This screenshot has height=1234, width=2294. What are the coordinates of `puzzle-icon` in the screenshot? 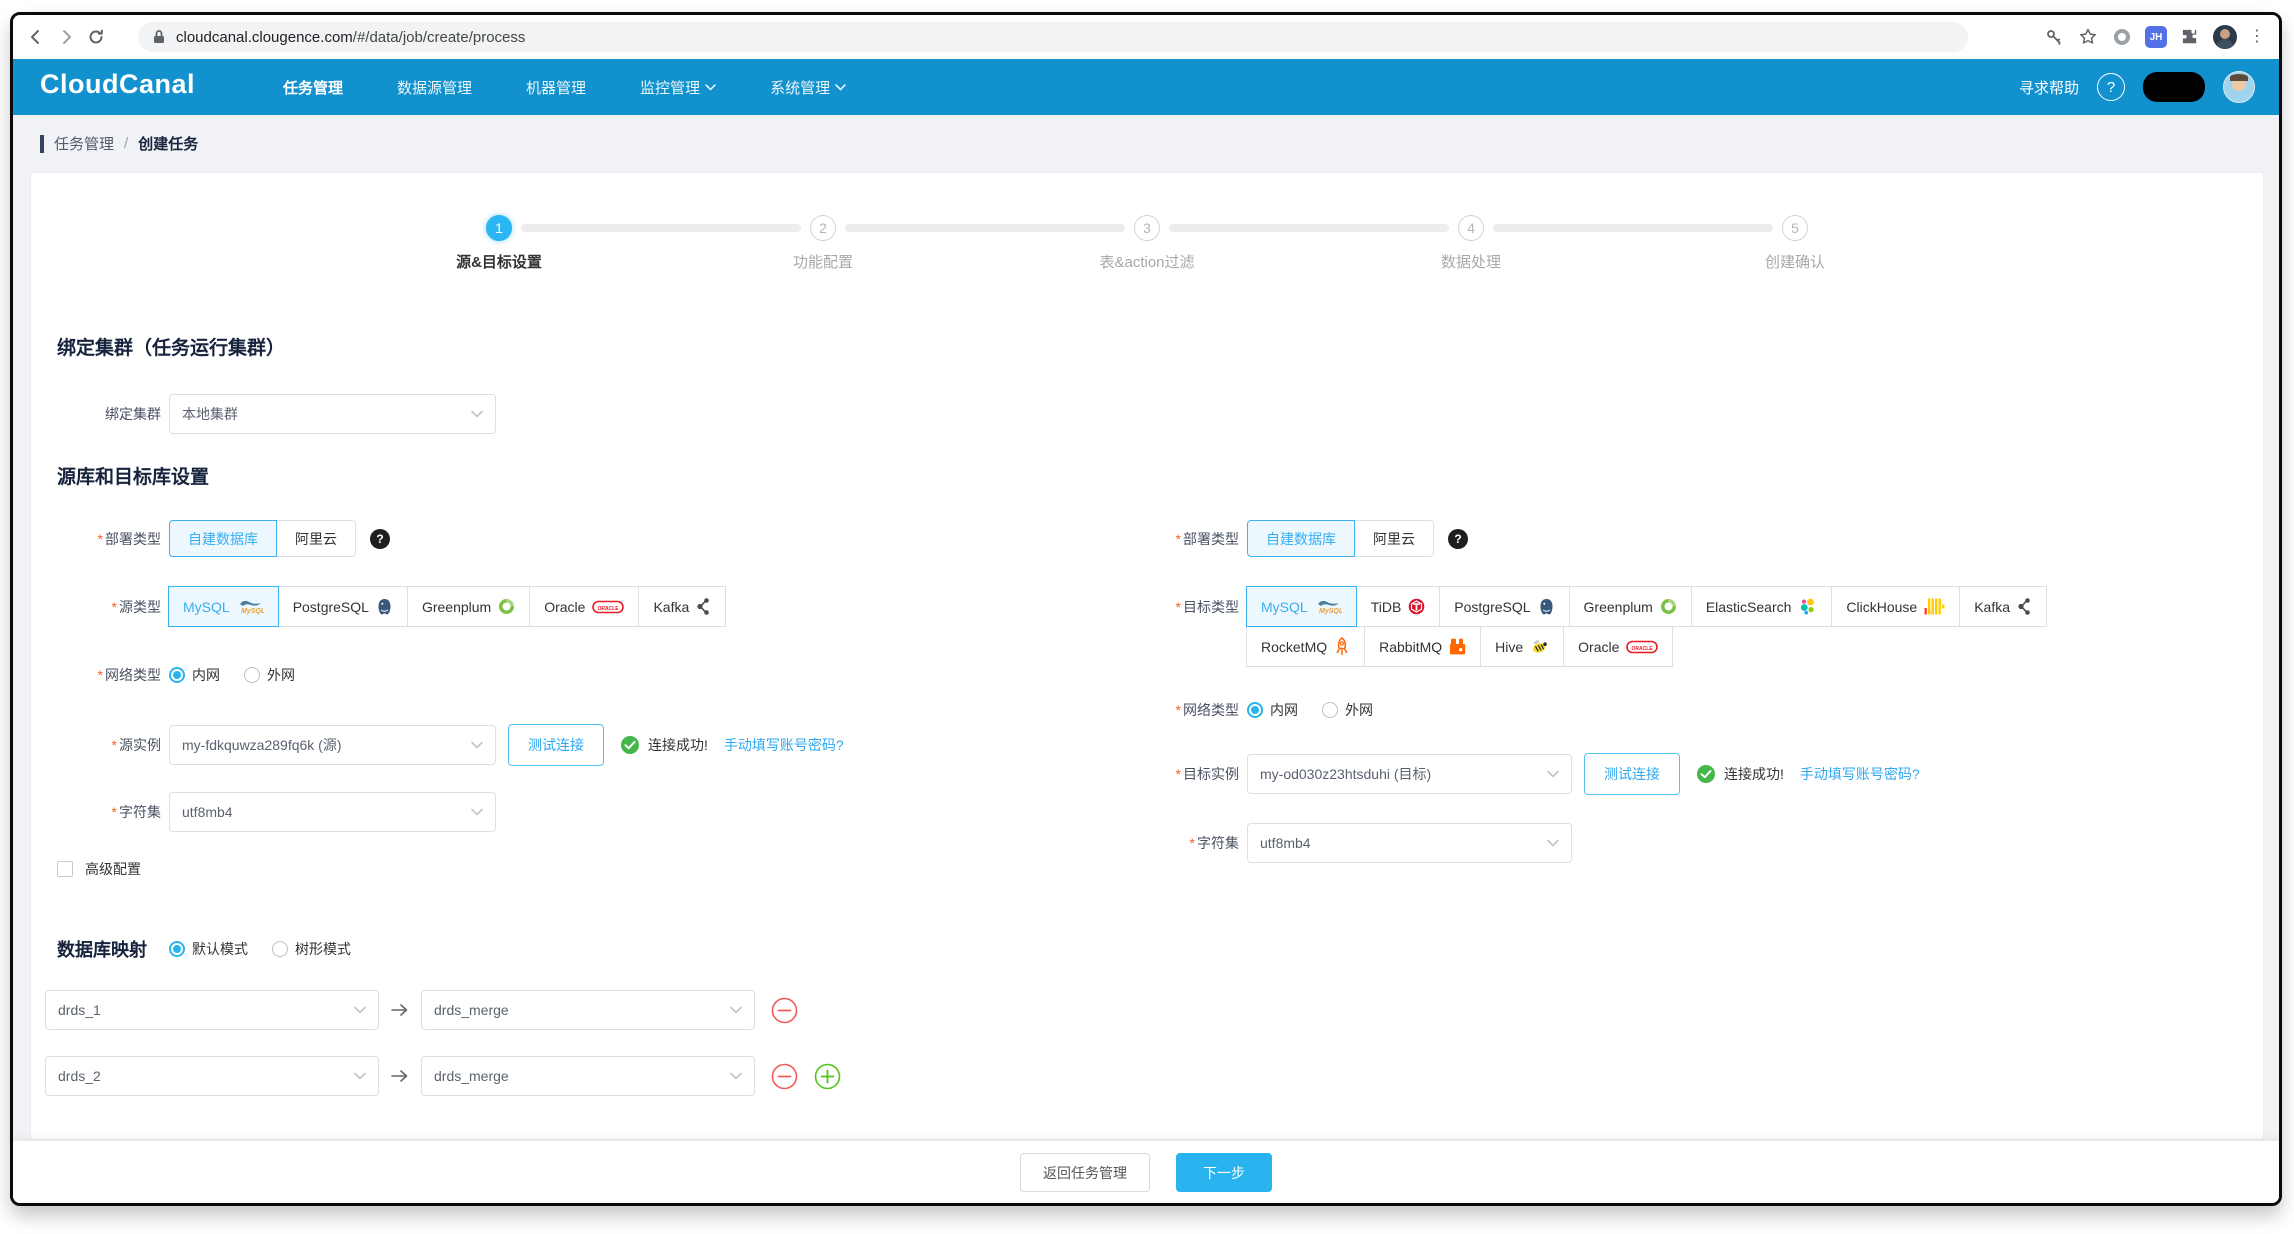 It's located at (2190, 37).